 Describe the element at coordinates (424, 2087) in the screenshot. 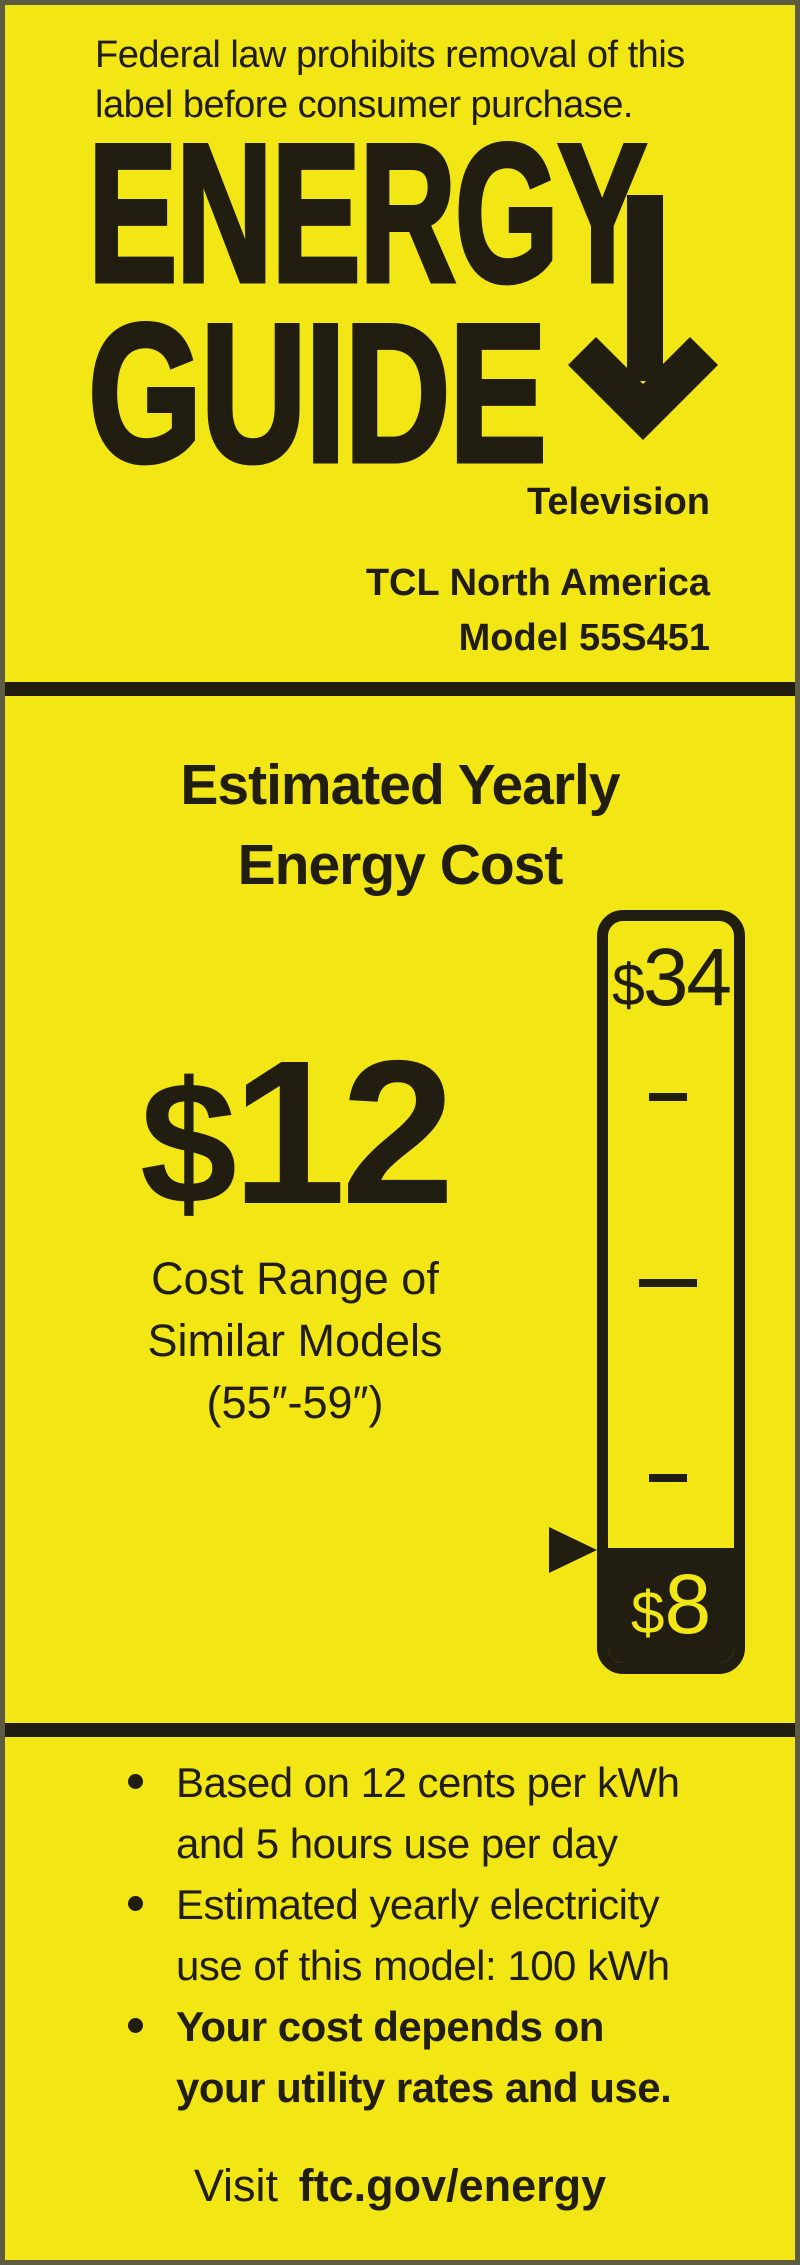

I see `footnote-disclaimer-line2: your utility rates and use.` at that location.